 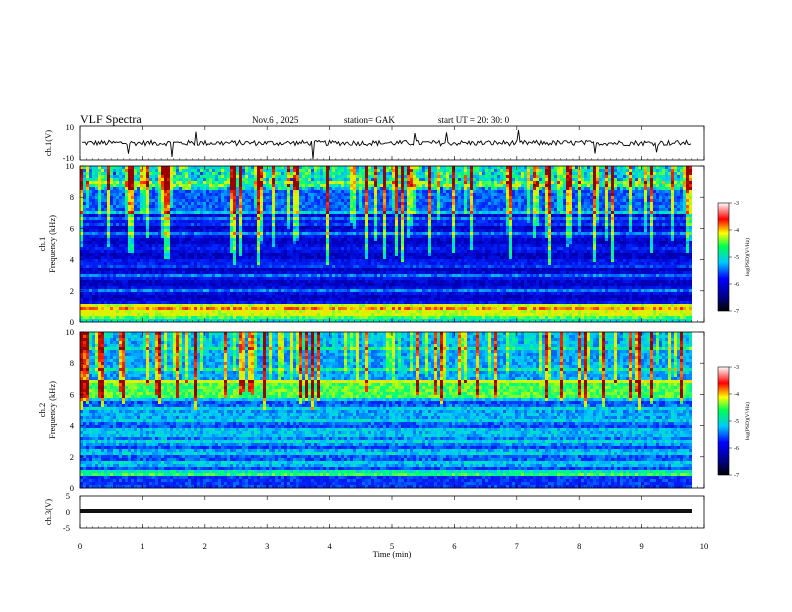 I want to click on ch2-colorbar-label: log(PSD)(V²/Hz), so click(x=747, y=421).